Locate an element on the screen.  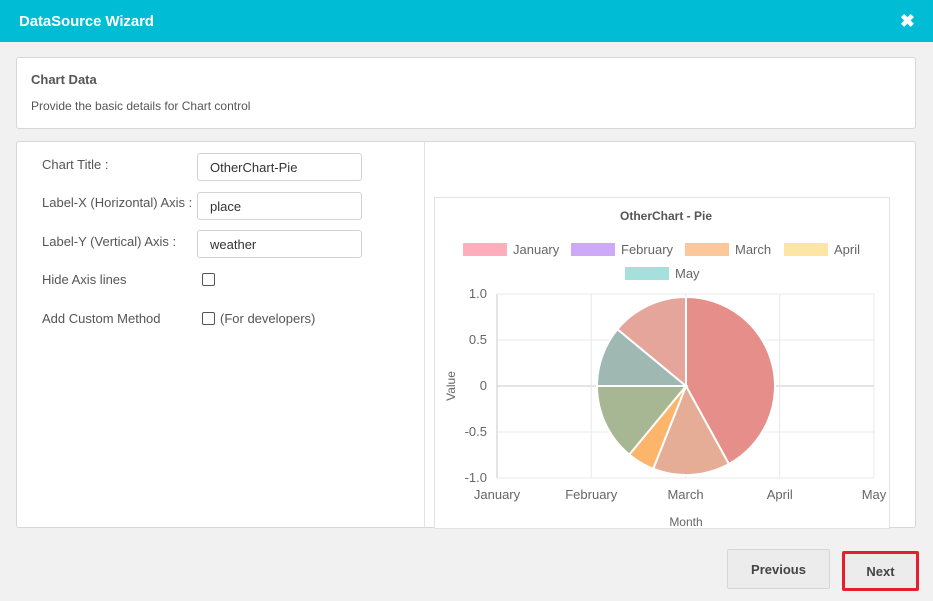
y-tick-label: -0.5 is located at coordinates (476, 431).